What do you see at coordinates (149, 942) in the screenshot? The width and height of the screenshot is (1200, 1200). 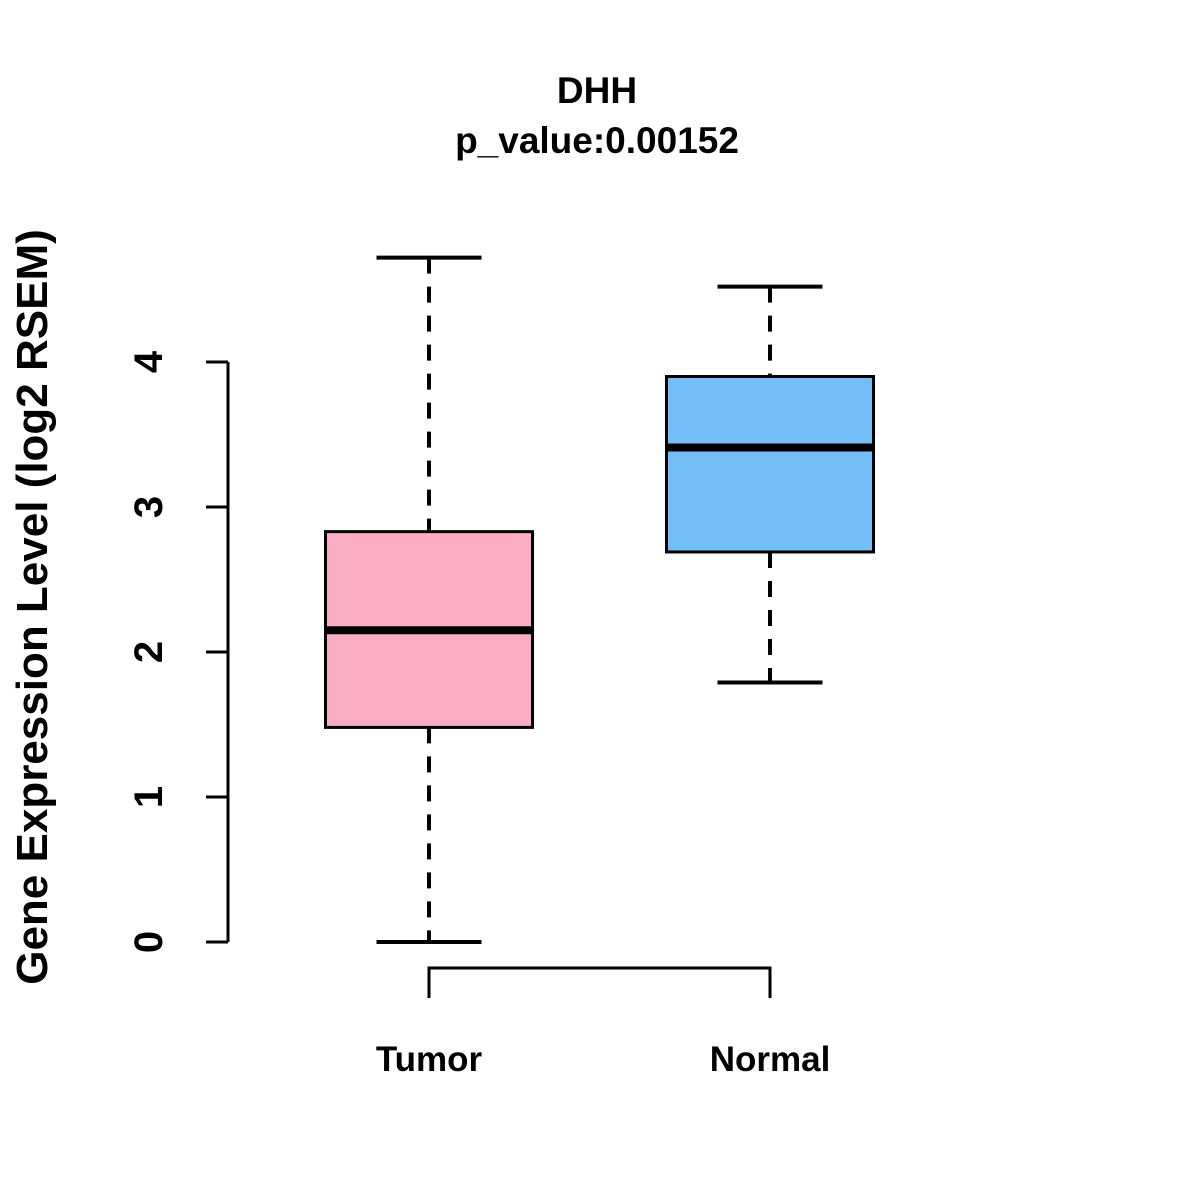 I see `y-tick-label: 0` at bounding box center [149, 942].